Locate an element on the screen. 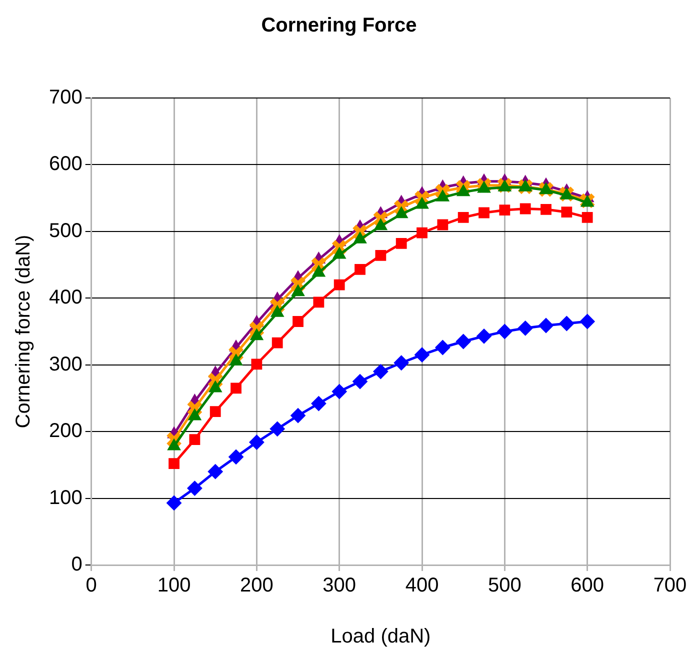 This screenshot has height=661, width=692. x-tick-label: 0 is located at coordinates (91, 585).